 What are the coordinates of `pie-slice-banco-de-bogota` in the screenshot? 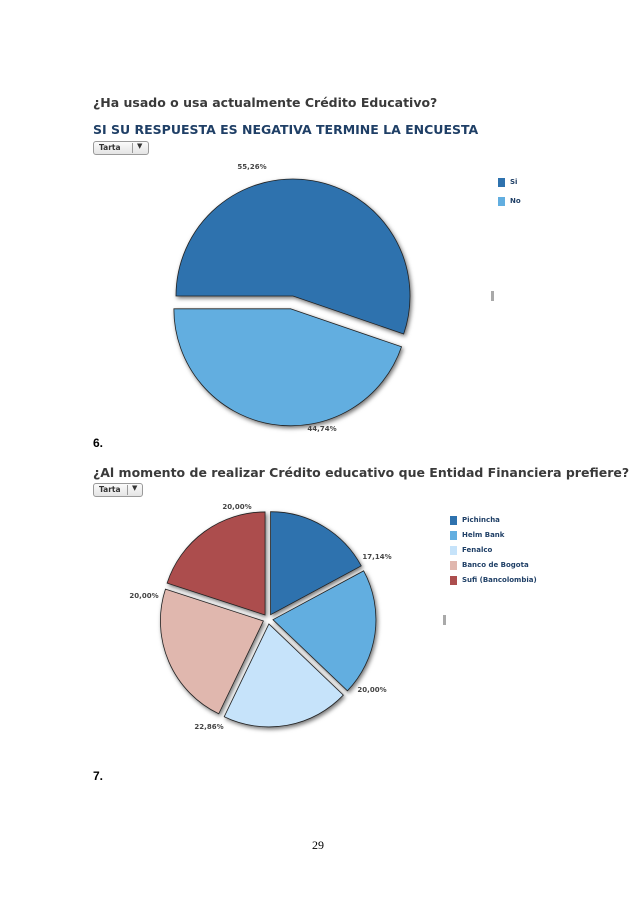 It's located at (212, 651).